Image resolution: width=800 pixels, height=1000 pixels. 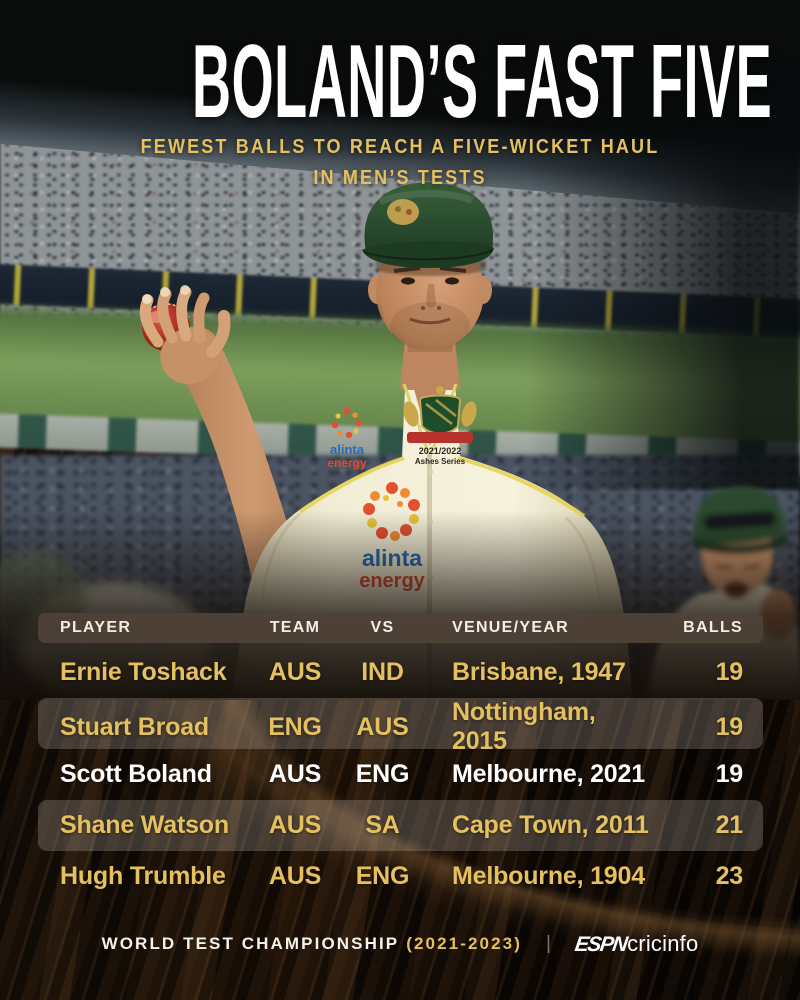 I want to click on sponsor-logo-small: alinta energy, so click(x=347, y=438).